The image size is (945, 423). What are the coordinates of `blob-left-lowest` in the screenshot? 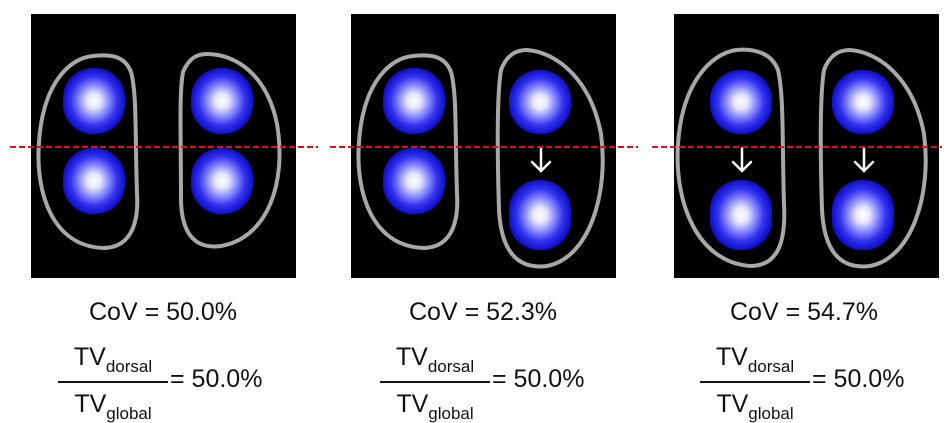 It's located at (741, 215).